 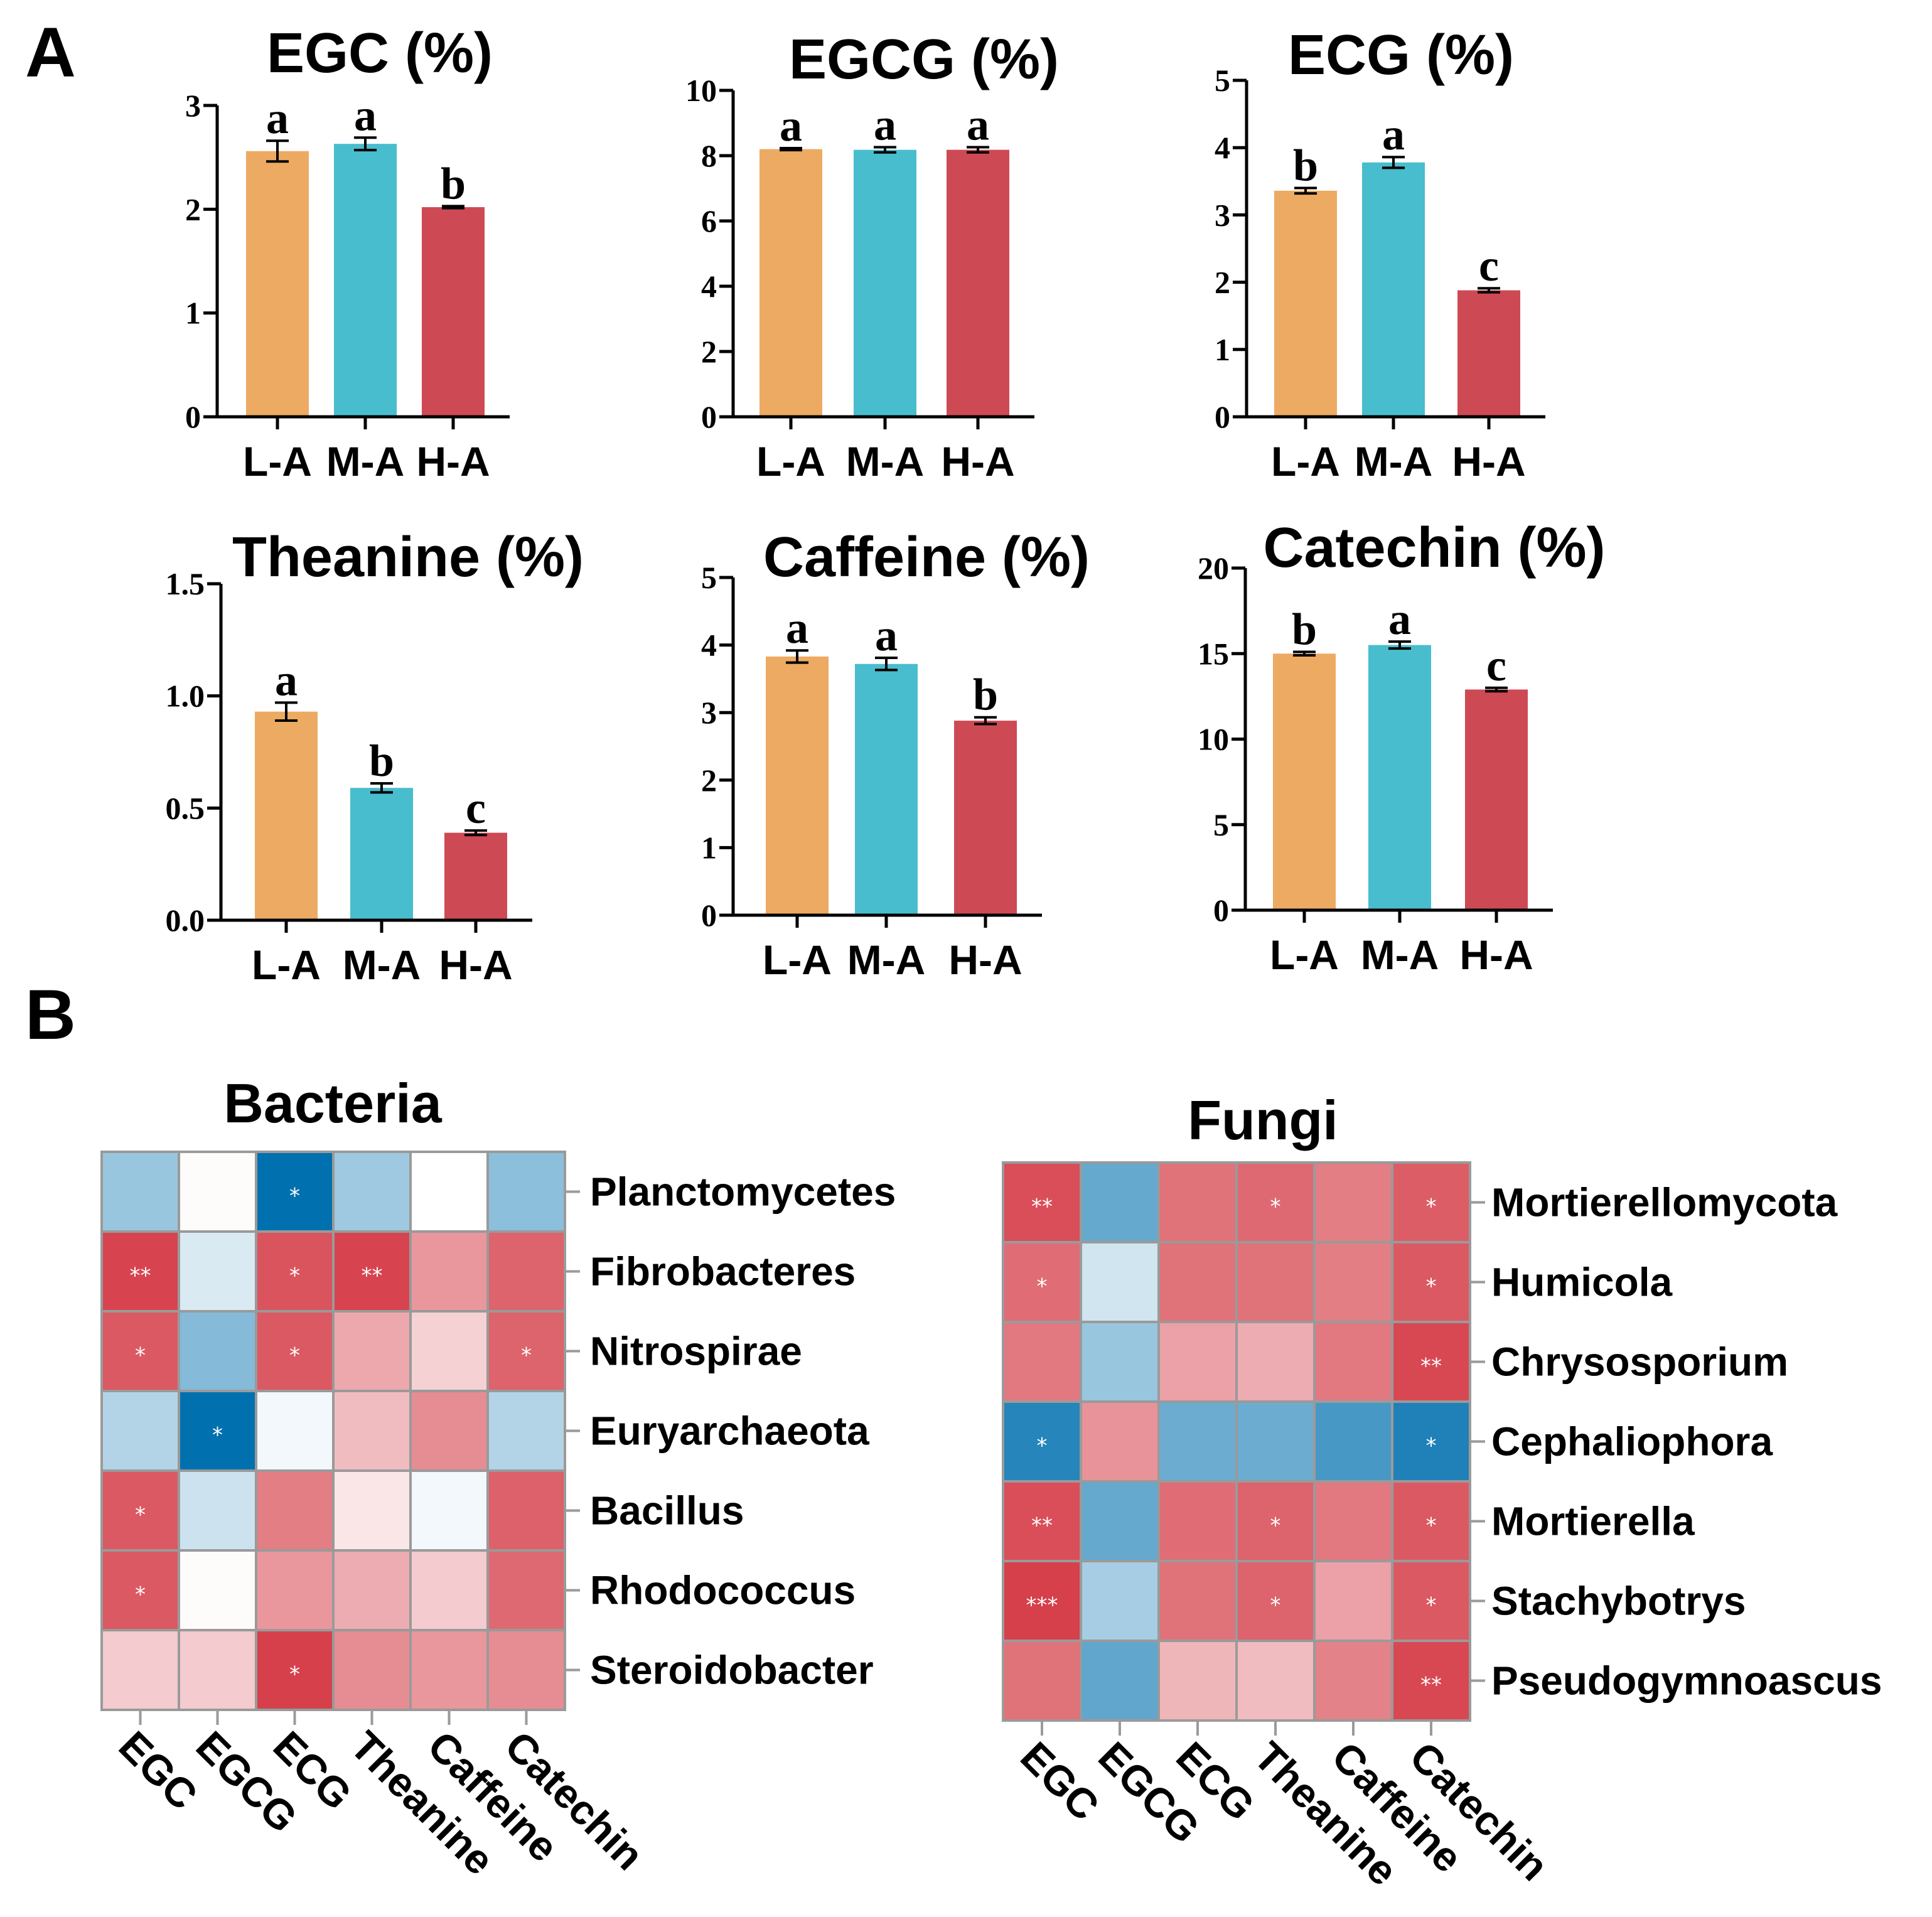 What do you see at coordinates (709, 915) in the screenshot?
I see `bar-chart-5-y-tick-label: 0` at bounding box center [709, 915].